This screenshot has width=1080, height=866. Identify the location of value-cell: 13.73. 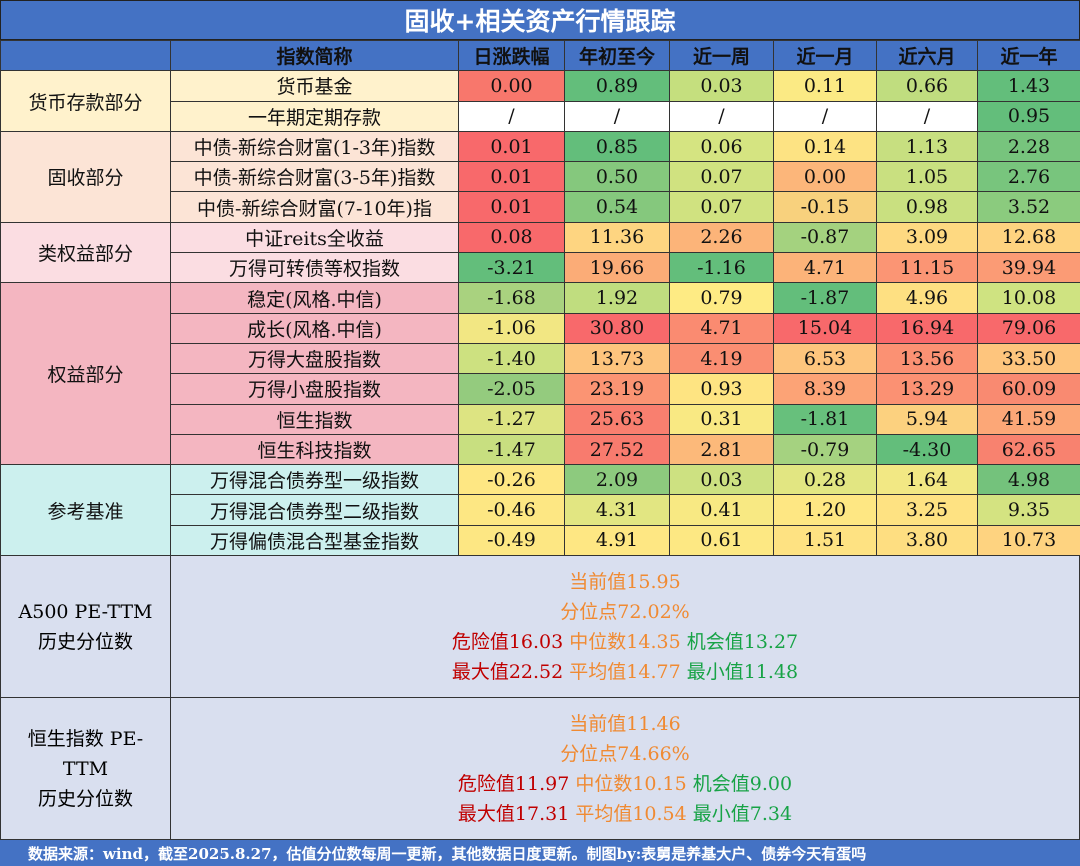
(617, 358).